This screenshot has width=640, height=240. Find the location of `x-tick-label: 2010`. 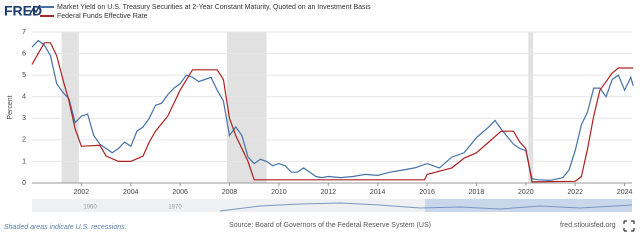

x-tick-label: 2010 is located at coordinates (279, 192).